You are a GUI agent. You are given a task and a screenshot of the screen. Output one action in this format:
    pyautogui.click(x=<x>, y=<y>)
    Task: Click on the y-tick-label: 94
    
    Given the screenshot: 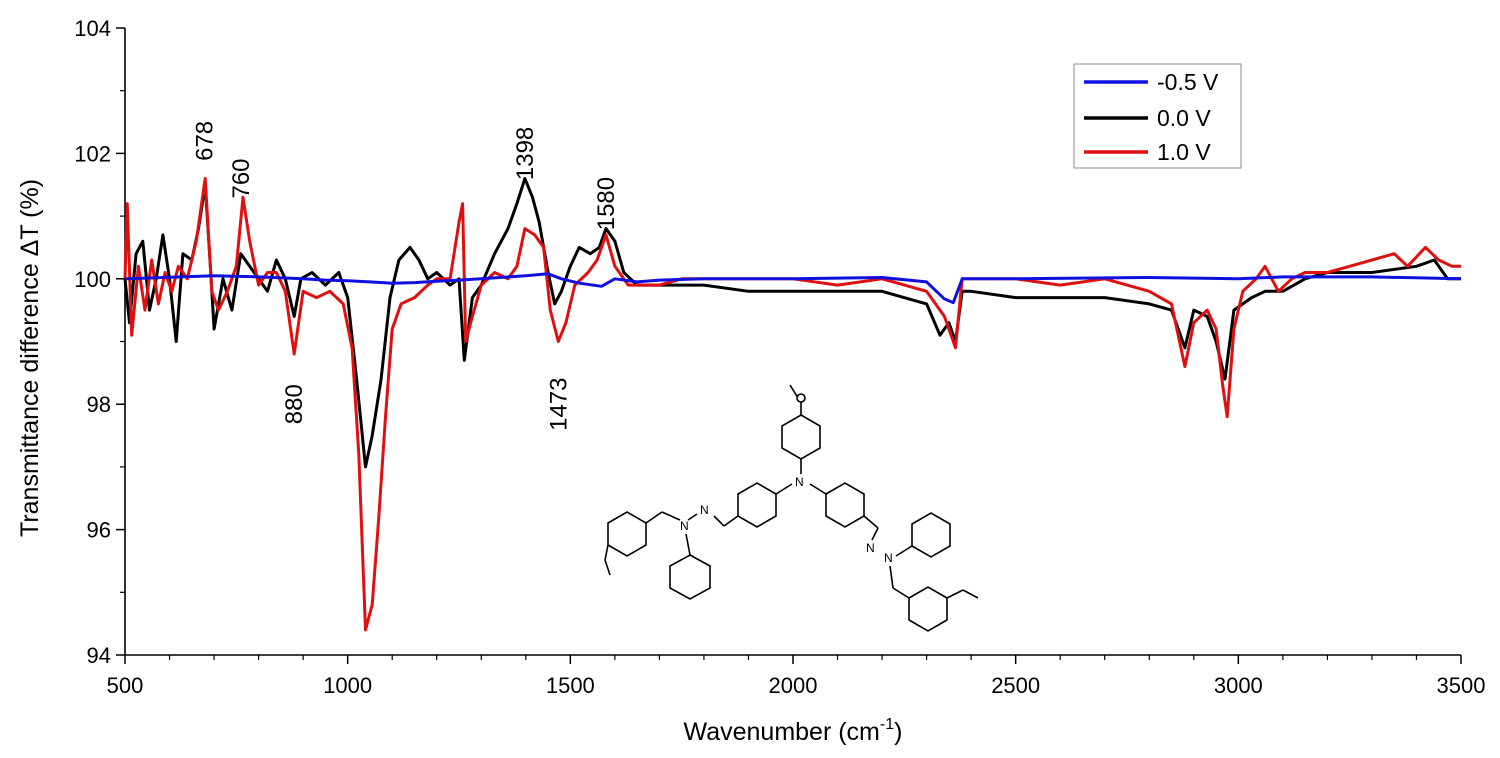 What is the action you would take?
    pyautogui.click(x=99, y=655)
    